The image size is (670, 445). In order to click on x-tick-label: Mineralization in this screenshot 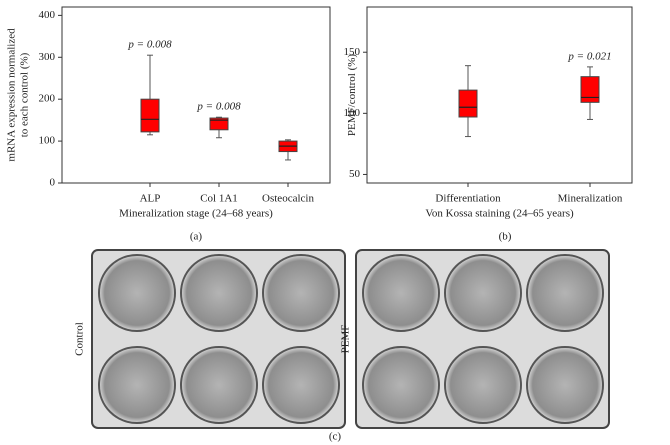, I will do `click(590, 199)`.